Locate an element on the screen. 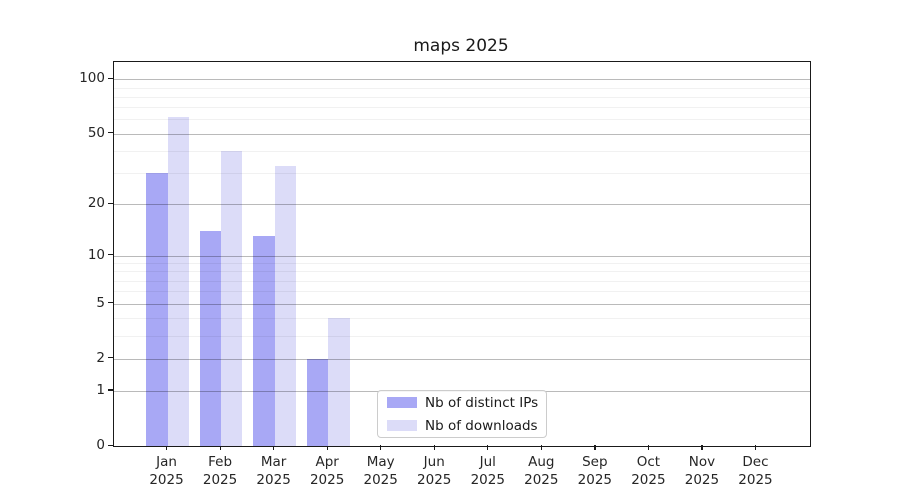  x-tick-label: Dec 2025 is located at coordinates (755, 471).